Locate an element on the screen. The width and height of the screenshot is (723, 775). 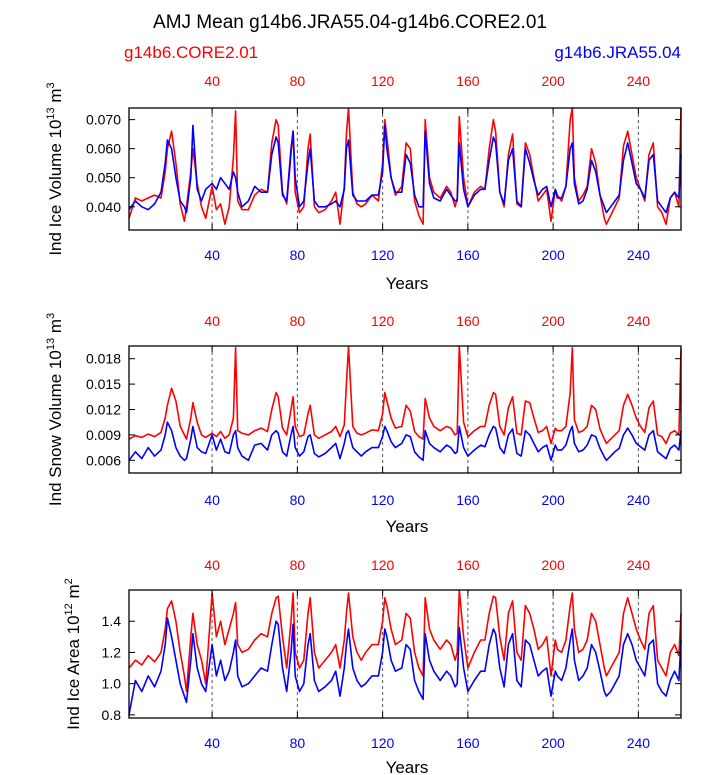
ice-area-xtick-label-top: 40 is located at coordinates (212, 565).